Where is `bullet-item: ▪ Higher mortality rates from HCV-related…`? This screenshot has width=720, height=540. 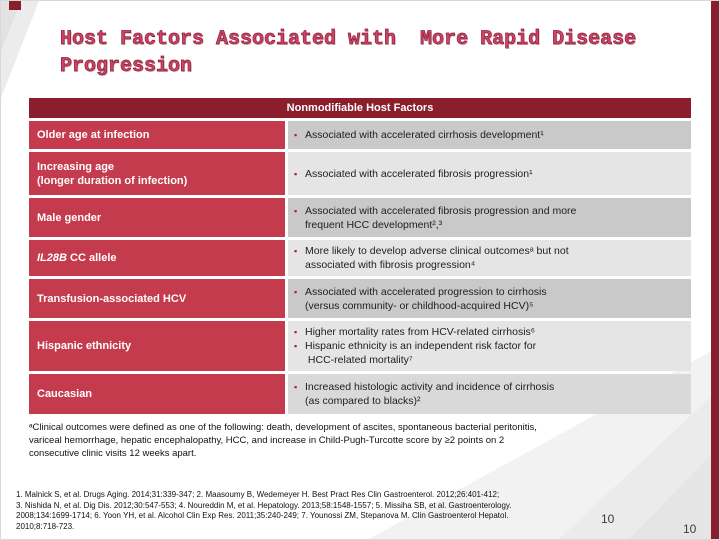 bullet-item: ▪ Higher mortality rates from HCV-related… is located at coordinates (488, 332).